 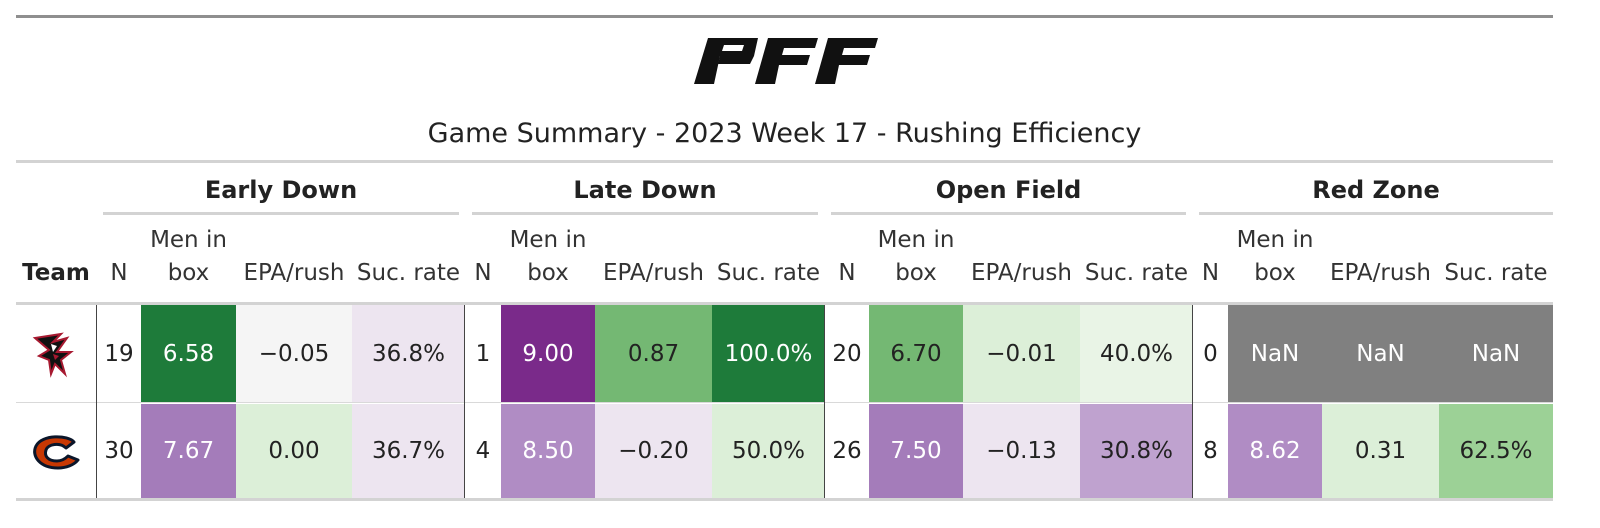 I want to click on table-cell-n: 0, so click(x=1210, y=353).